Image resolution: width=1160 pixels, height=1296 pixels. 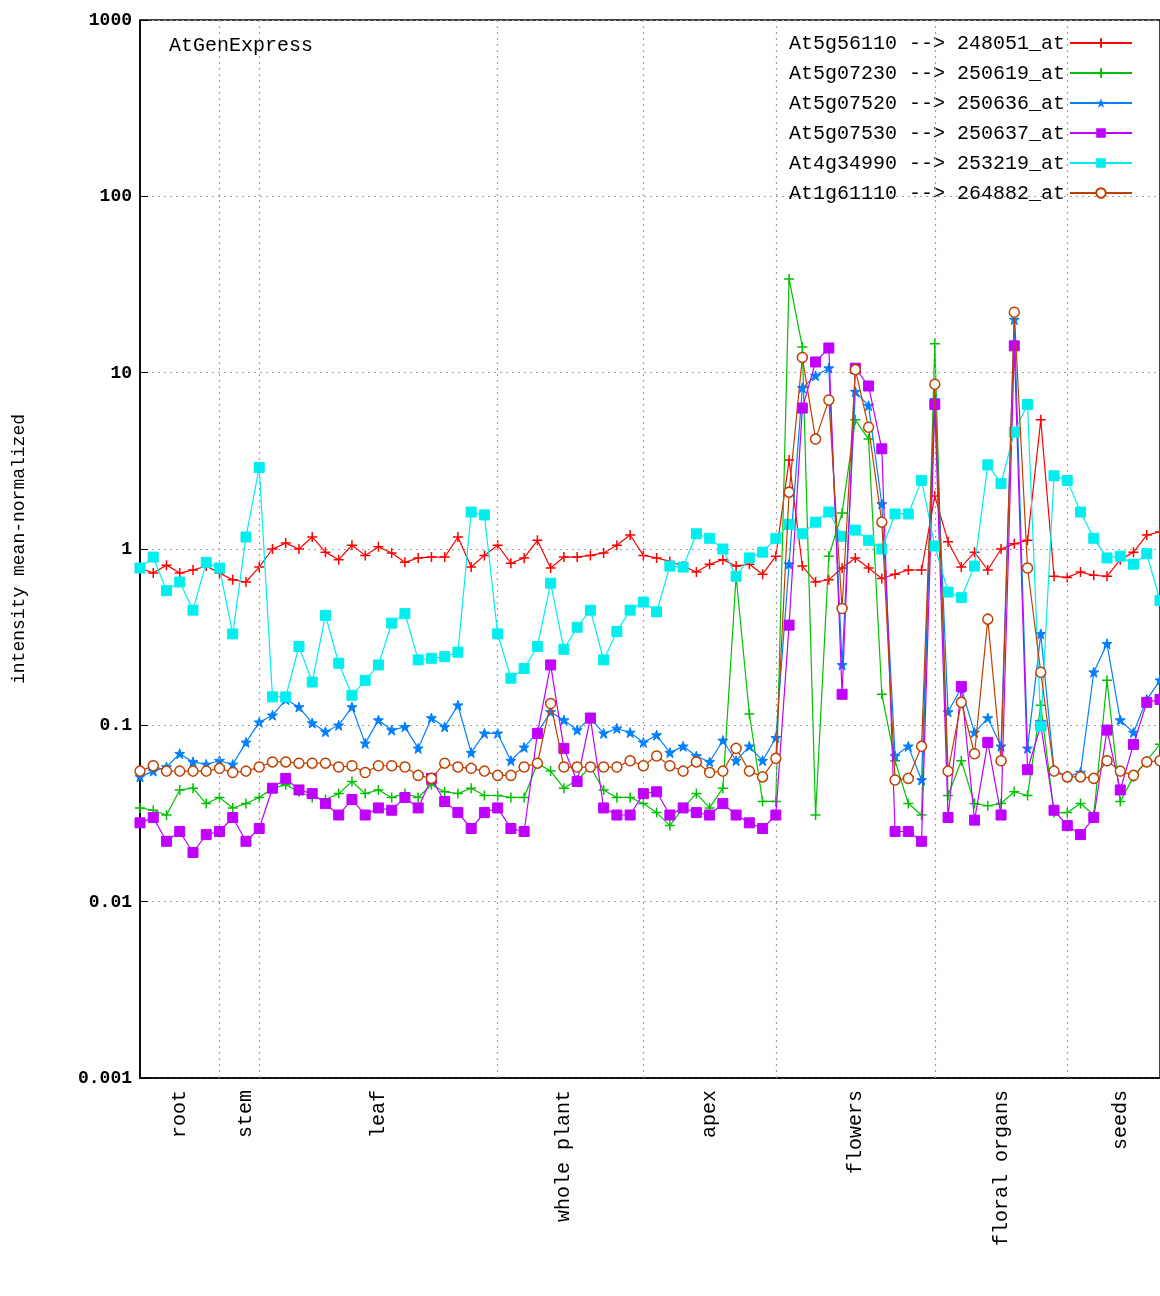 What do you see at coordinates (115, 196) in the screenshot?
I see `y-tick-label: 100` at bounding box center [115, 196].